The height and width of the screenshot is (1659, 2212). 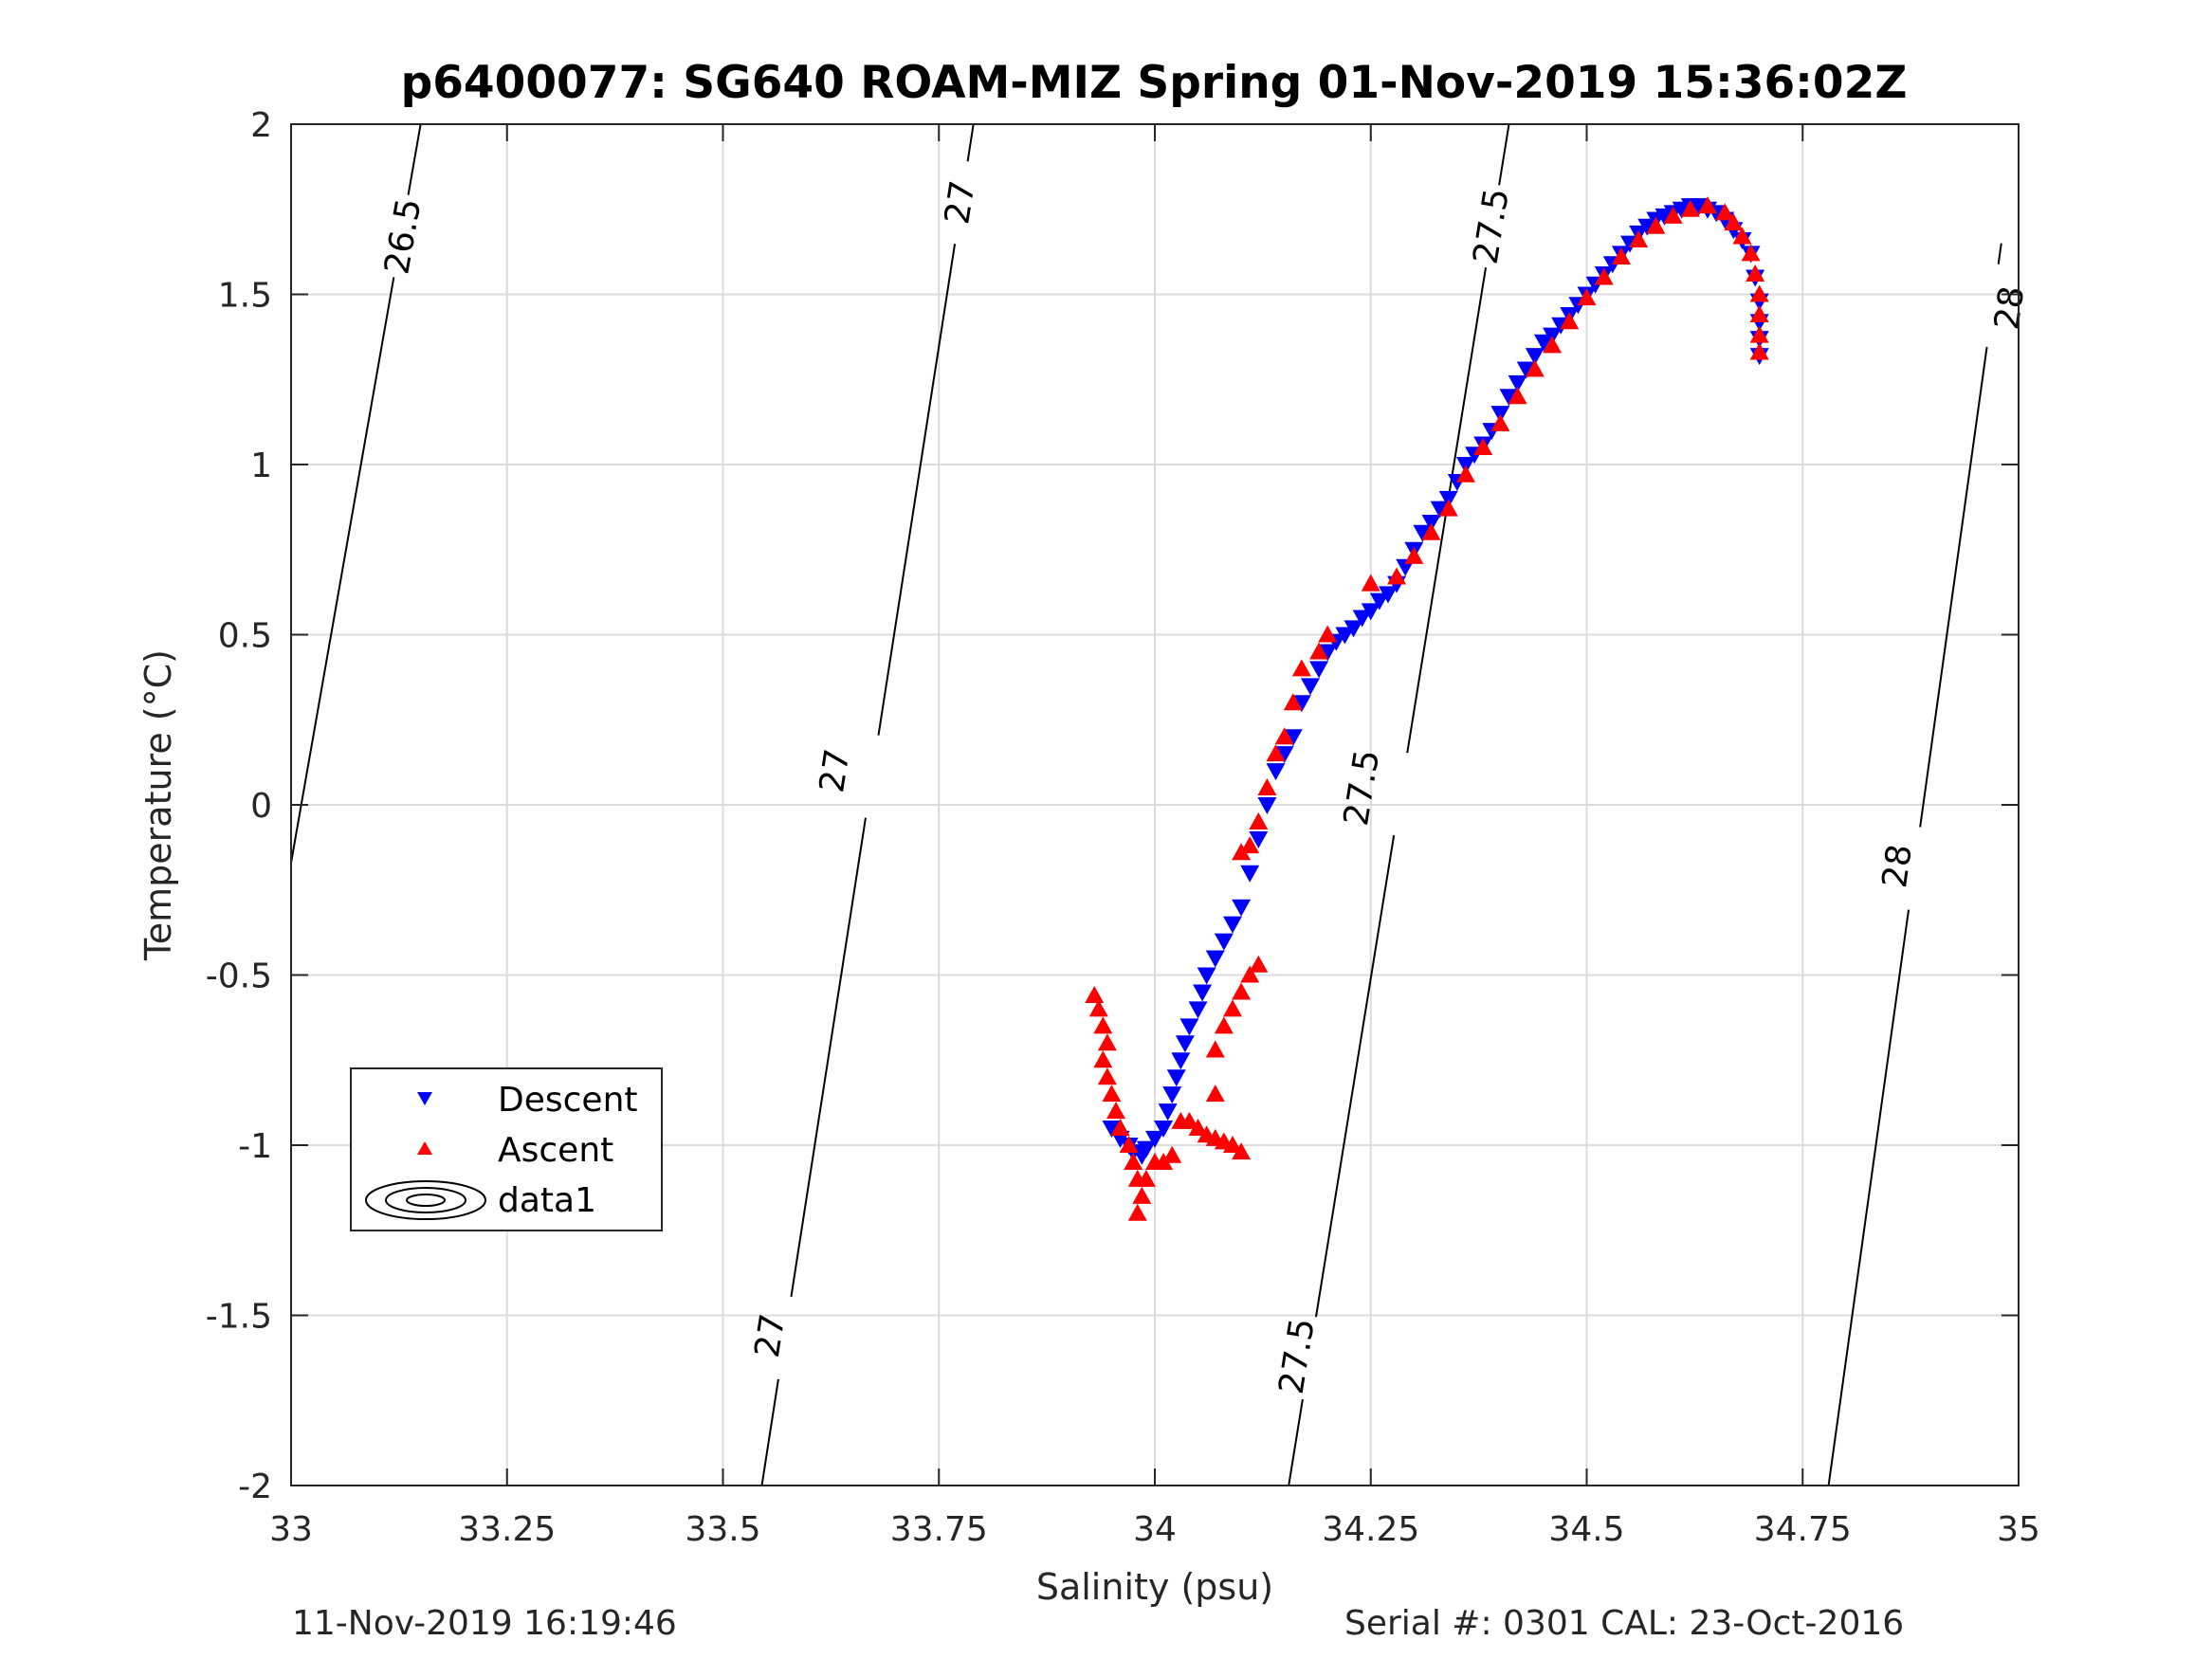 What do you see at coordinates (1803, 1529) in the screenshot?
I see `x-tick-label: 34.75` at bounding box center [1803, 1529].